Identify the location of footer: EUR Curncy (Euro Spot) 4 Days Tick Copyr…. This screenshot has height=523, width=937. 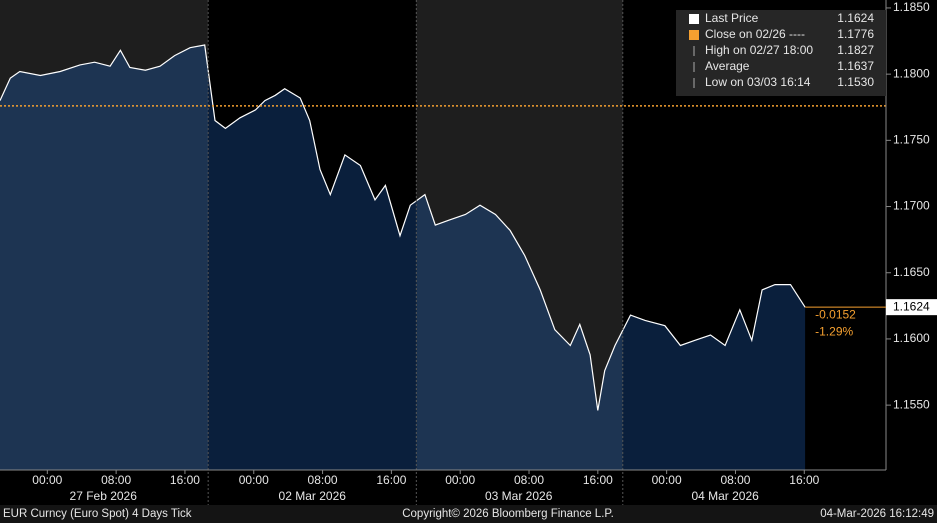
(468, 514).